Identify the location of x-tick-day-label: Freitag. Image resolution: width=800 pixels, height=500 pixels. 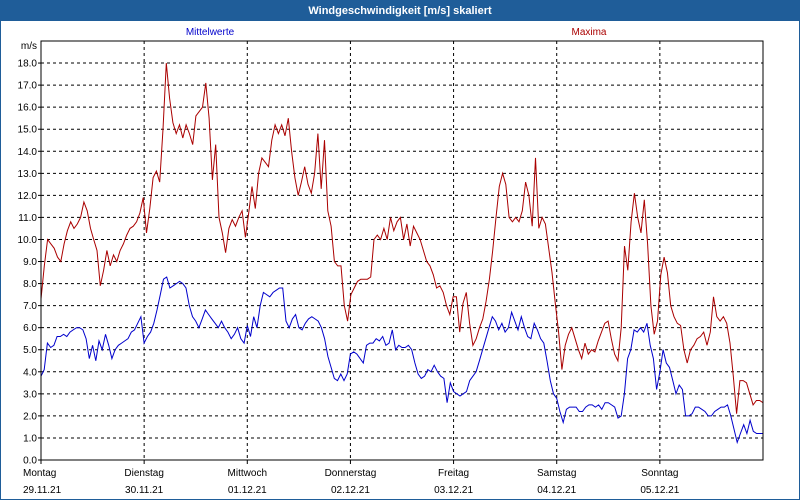
(453, 473).